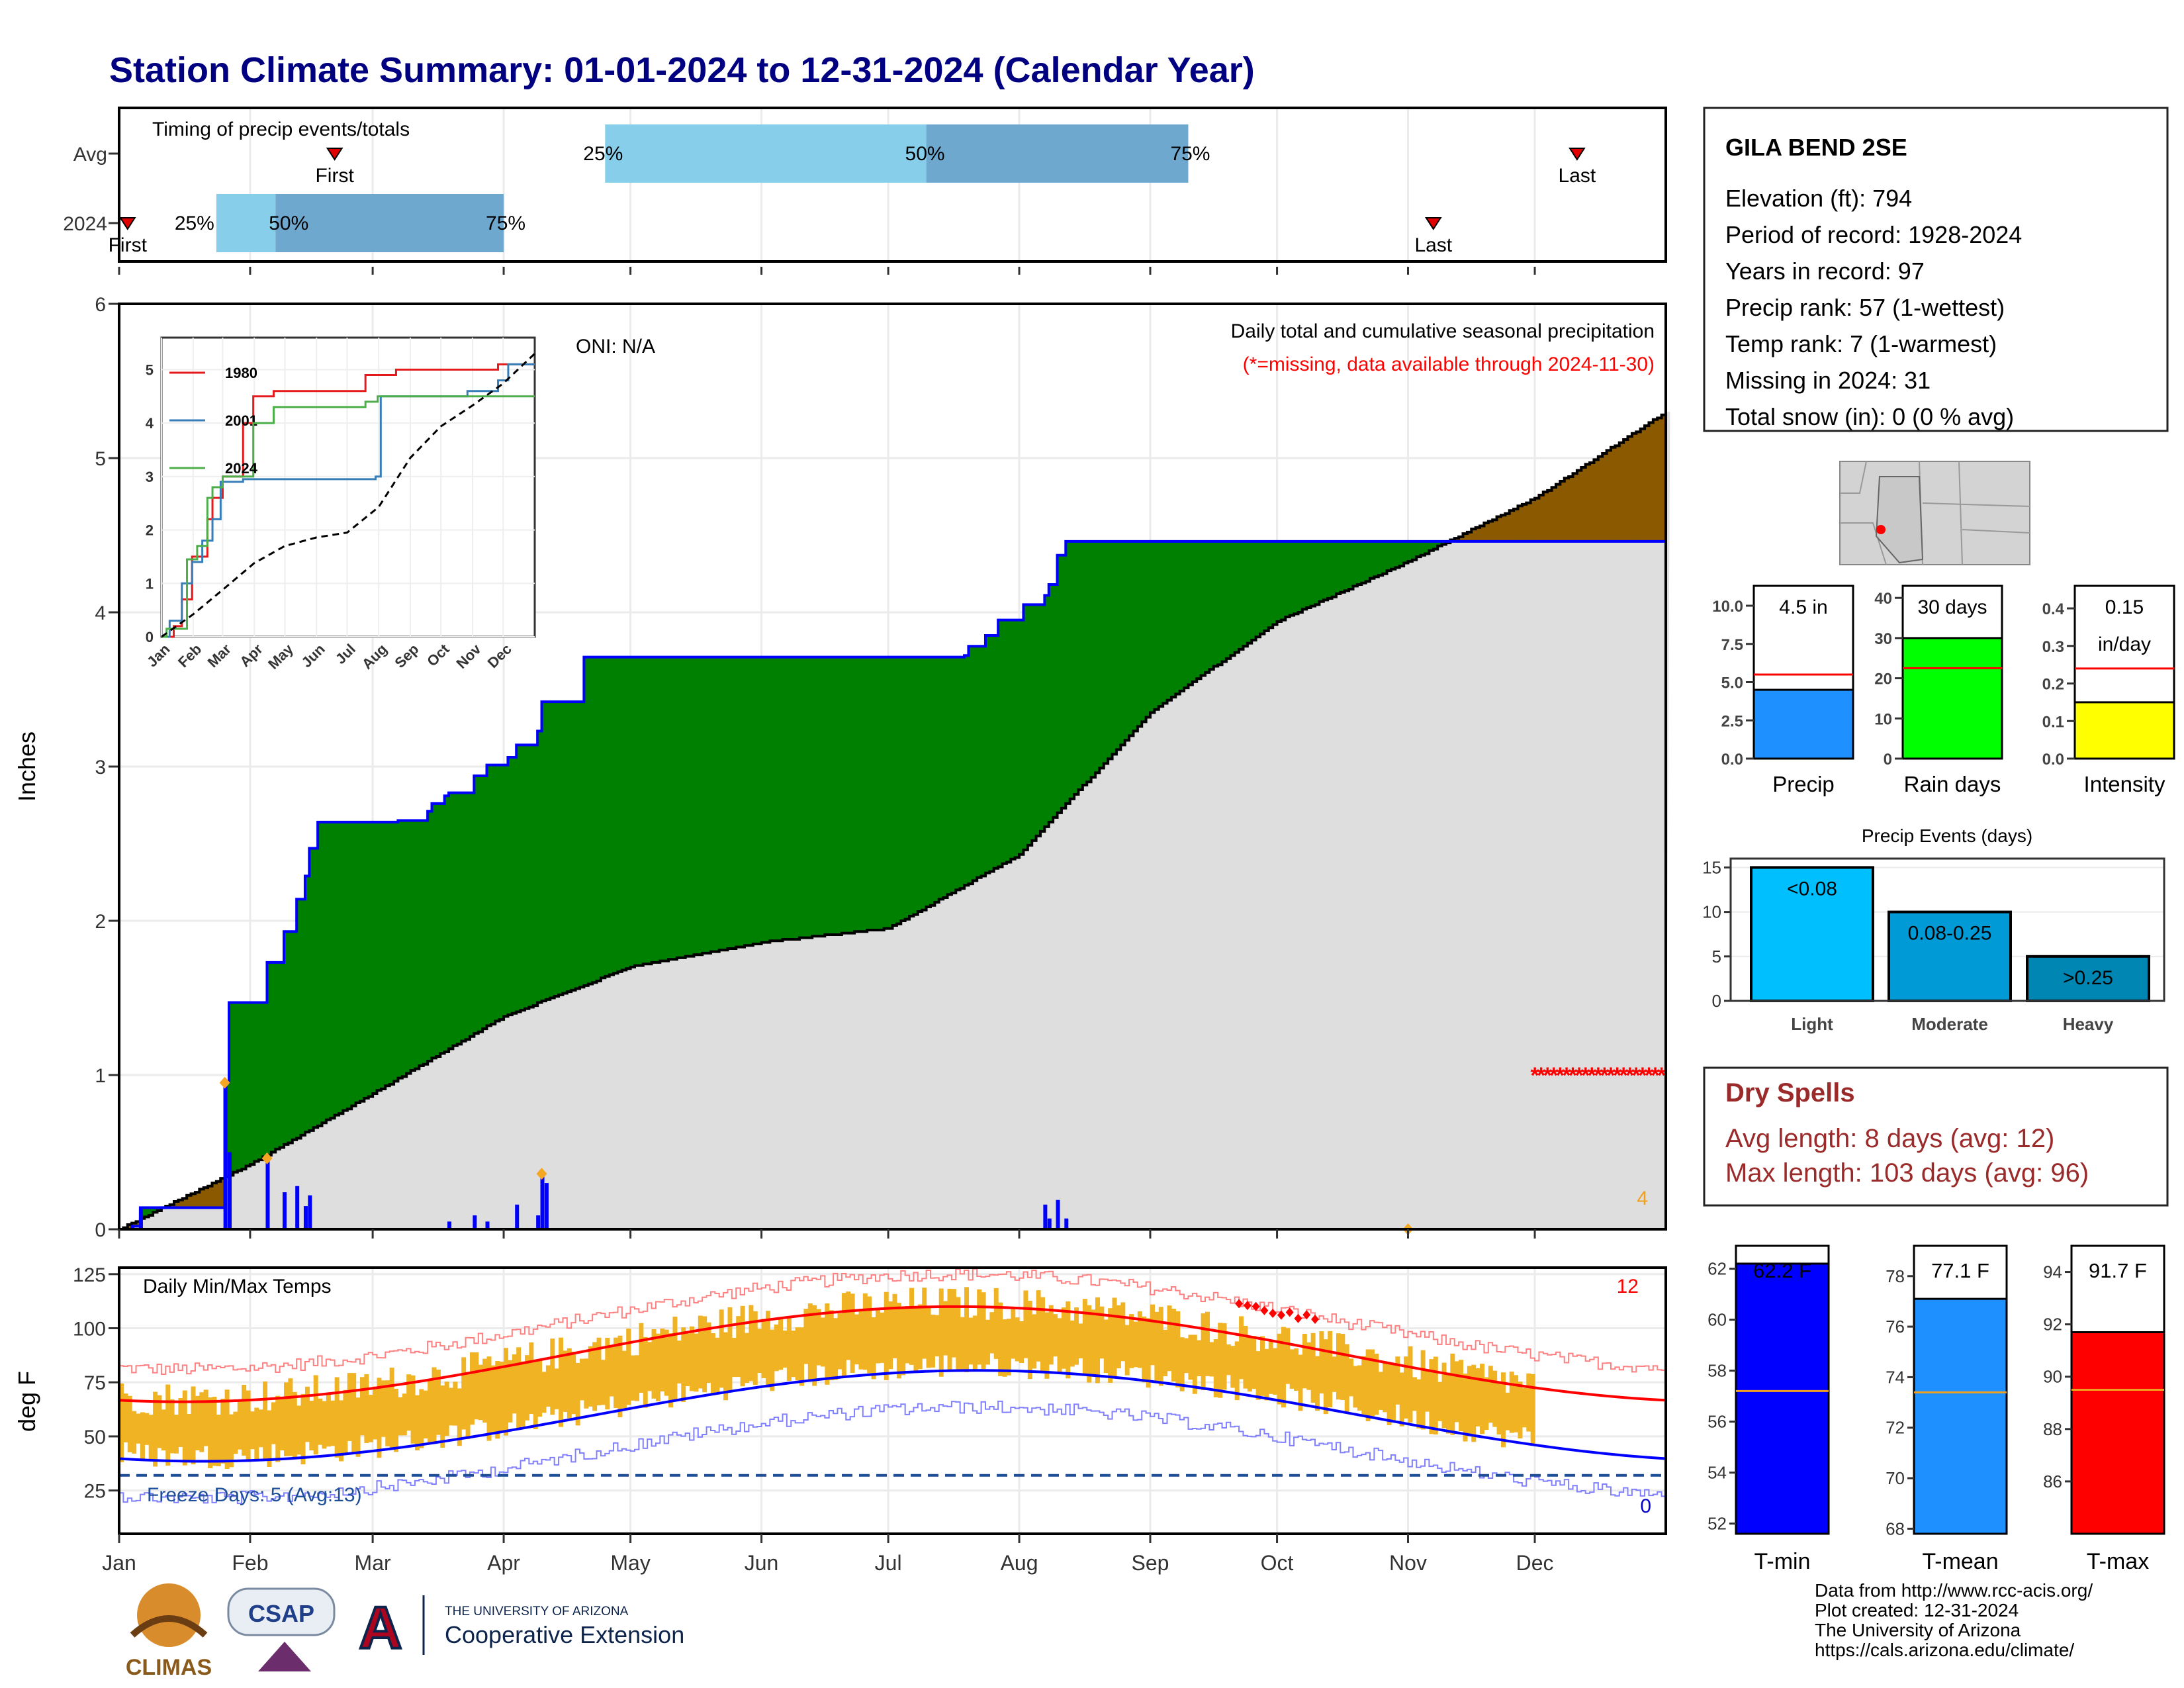  What do you see at coordinates (630, 1563) in the screenshot?
I see `month-label: May` at bounding box center [630, 1563].